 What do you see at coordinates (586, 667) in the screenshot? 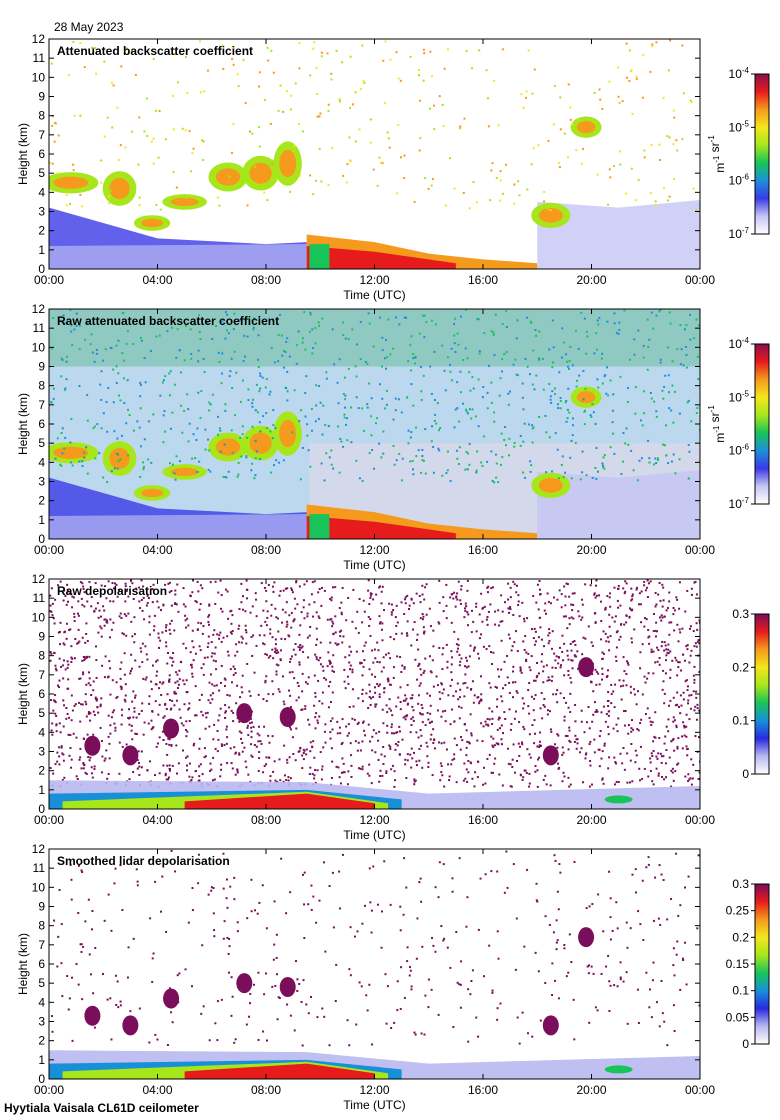
I see `cloud-depol` at bounding box center [586, 667].